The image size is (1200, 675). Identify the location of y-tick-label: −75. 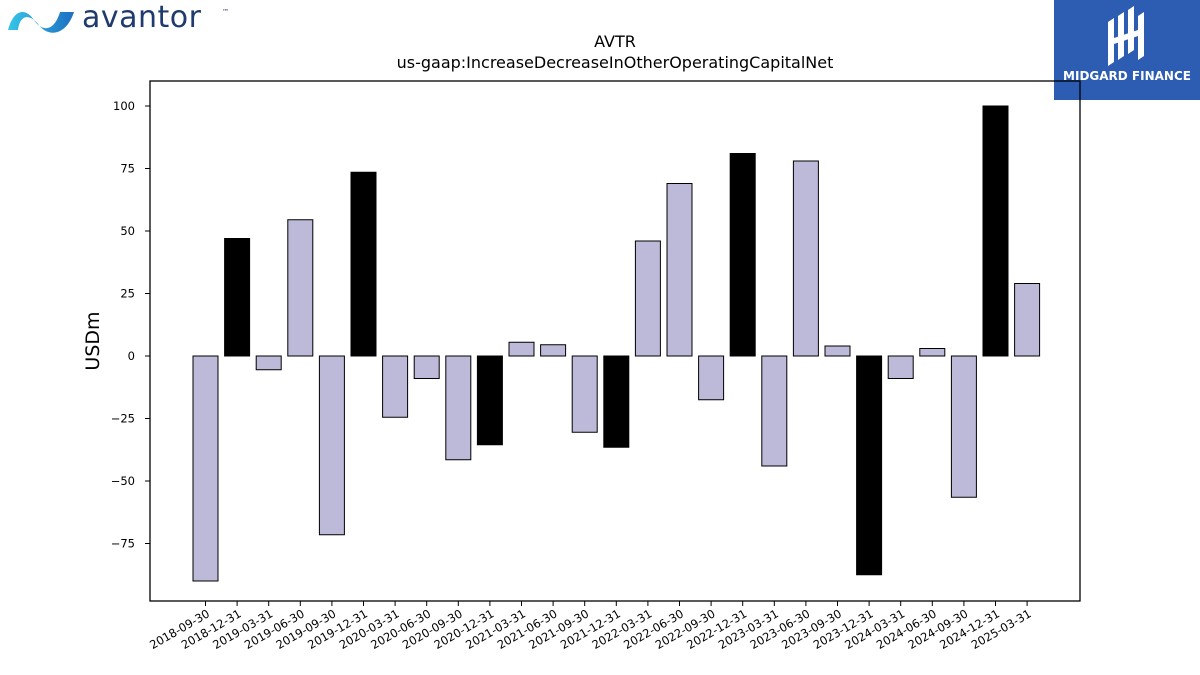
(123, 544).